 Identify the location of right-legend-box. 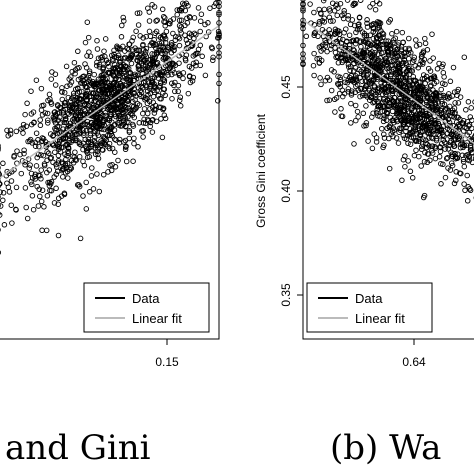
(369, 307).